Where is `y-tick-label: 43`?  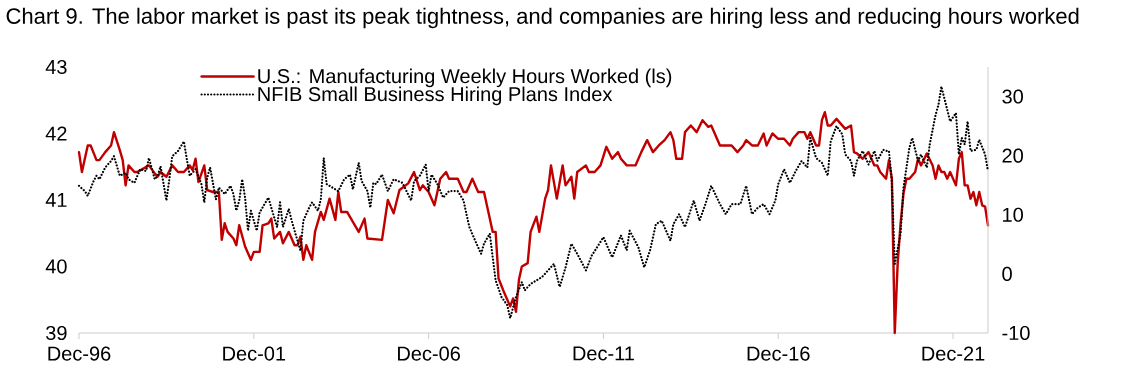
y-tick-label: 43 is located at coordinates (56, 67).